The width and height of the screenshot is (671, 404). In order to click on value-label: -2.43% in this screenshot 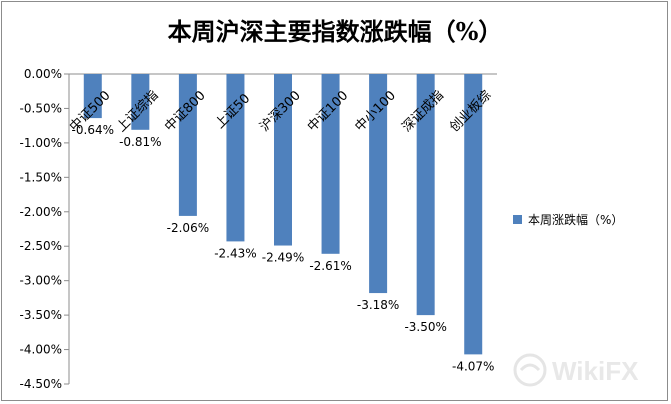, I will do `click(235, 253)`.